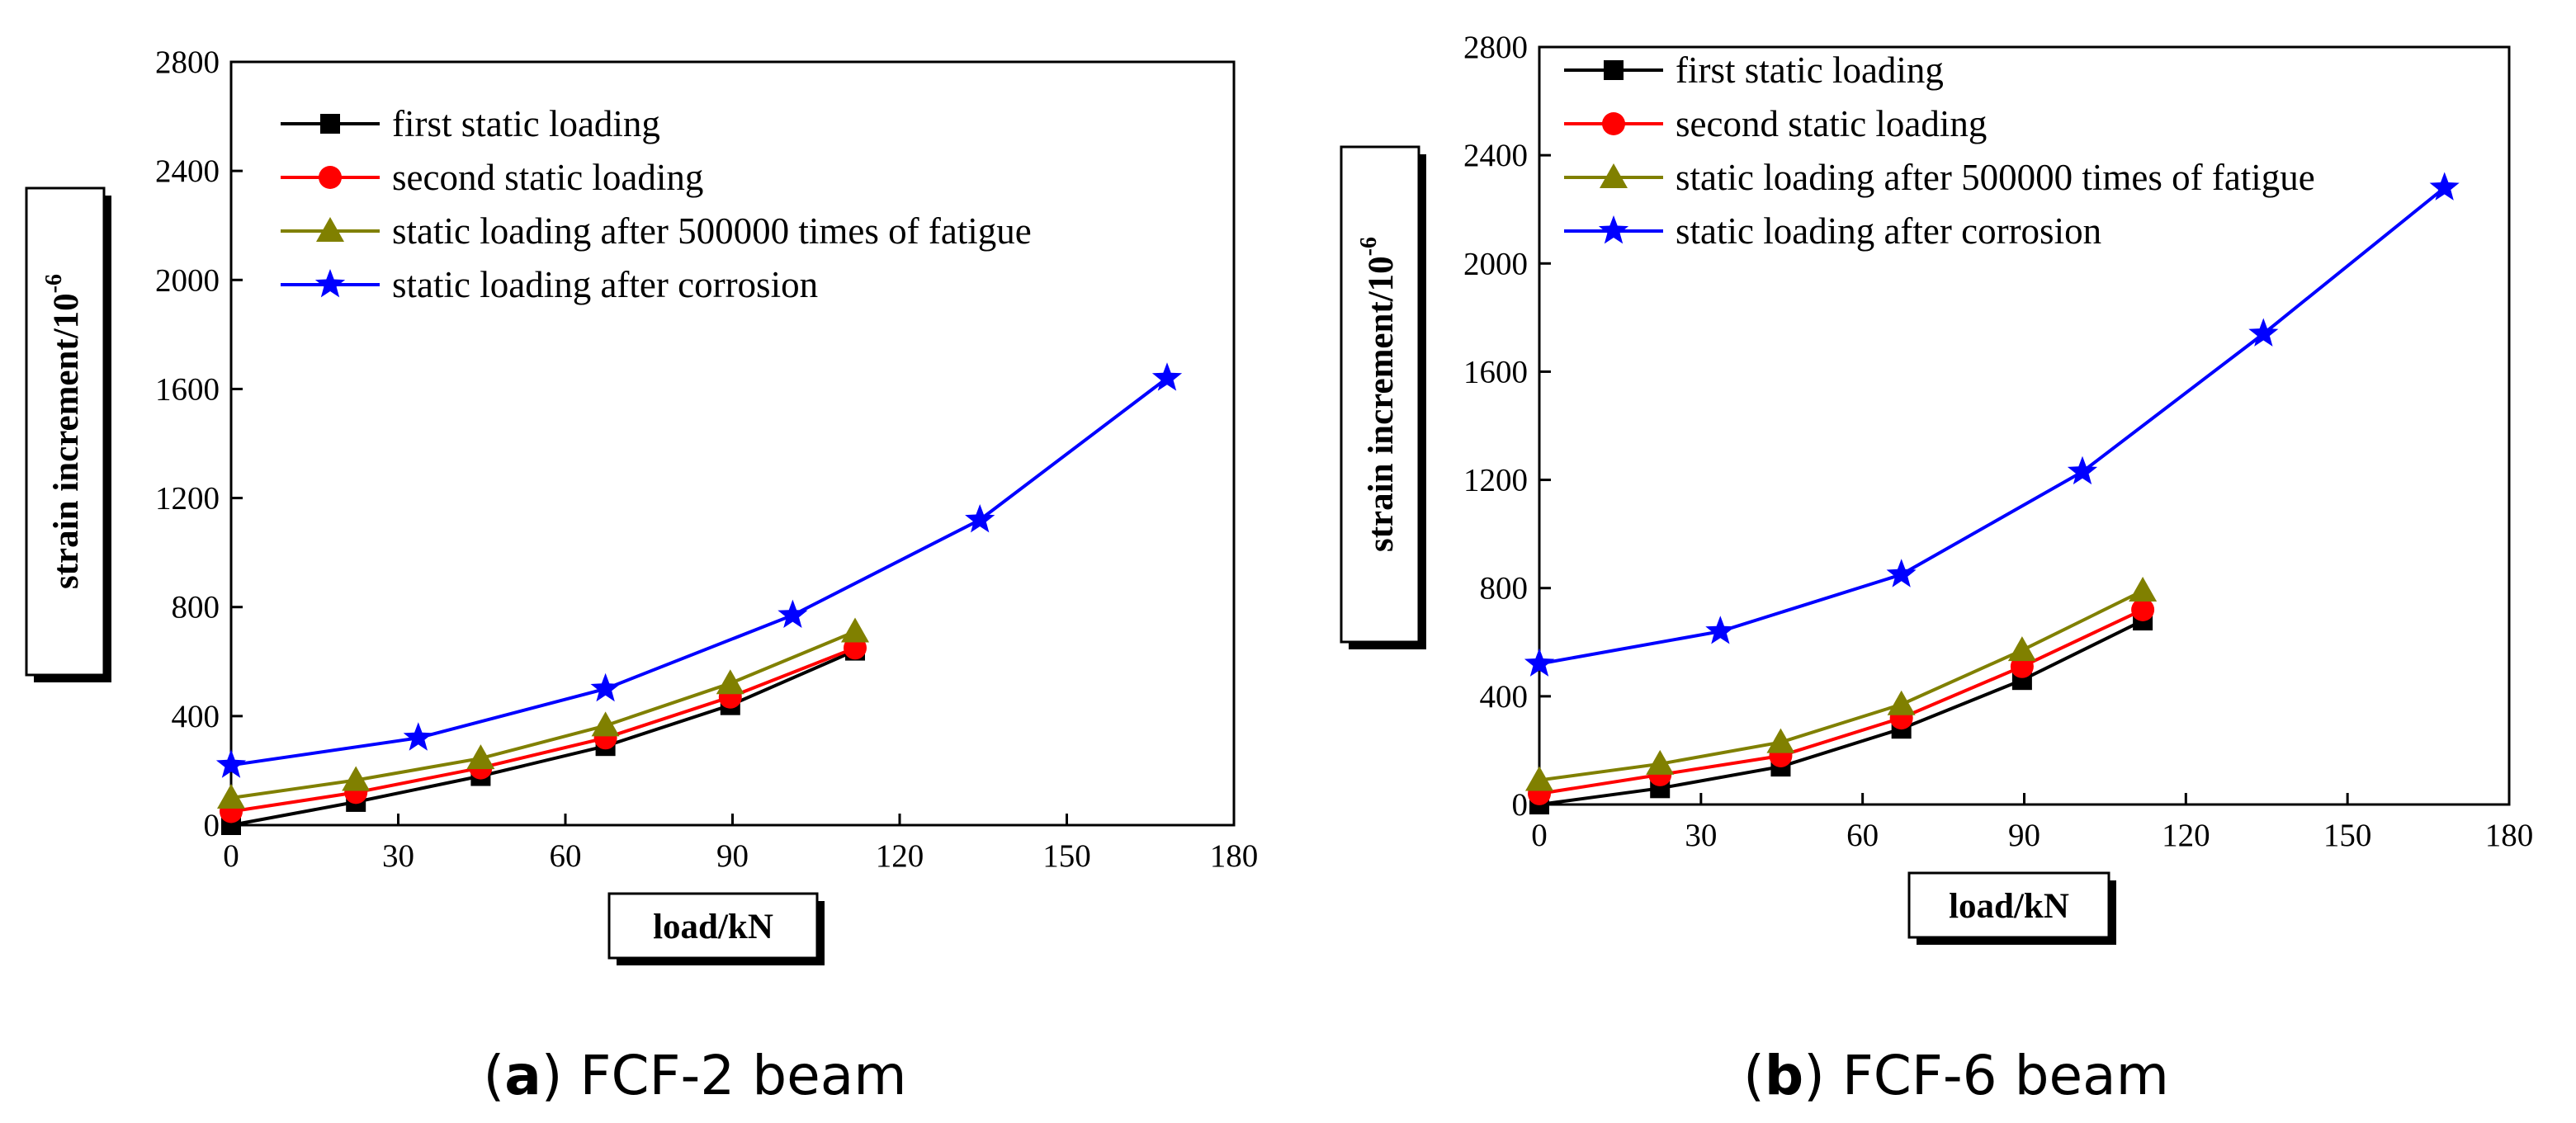  What do you see at coordinates (2005, 1075) in the screenshot?
I see `caption-text: FCF-6 beam` at bounding box center [2005, 1075].